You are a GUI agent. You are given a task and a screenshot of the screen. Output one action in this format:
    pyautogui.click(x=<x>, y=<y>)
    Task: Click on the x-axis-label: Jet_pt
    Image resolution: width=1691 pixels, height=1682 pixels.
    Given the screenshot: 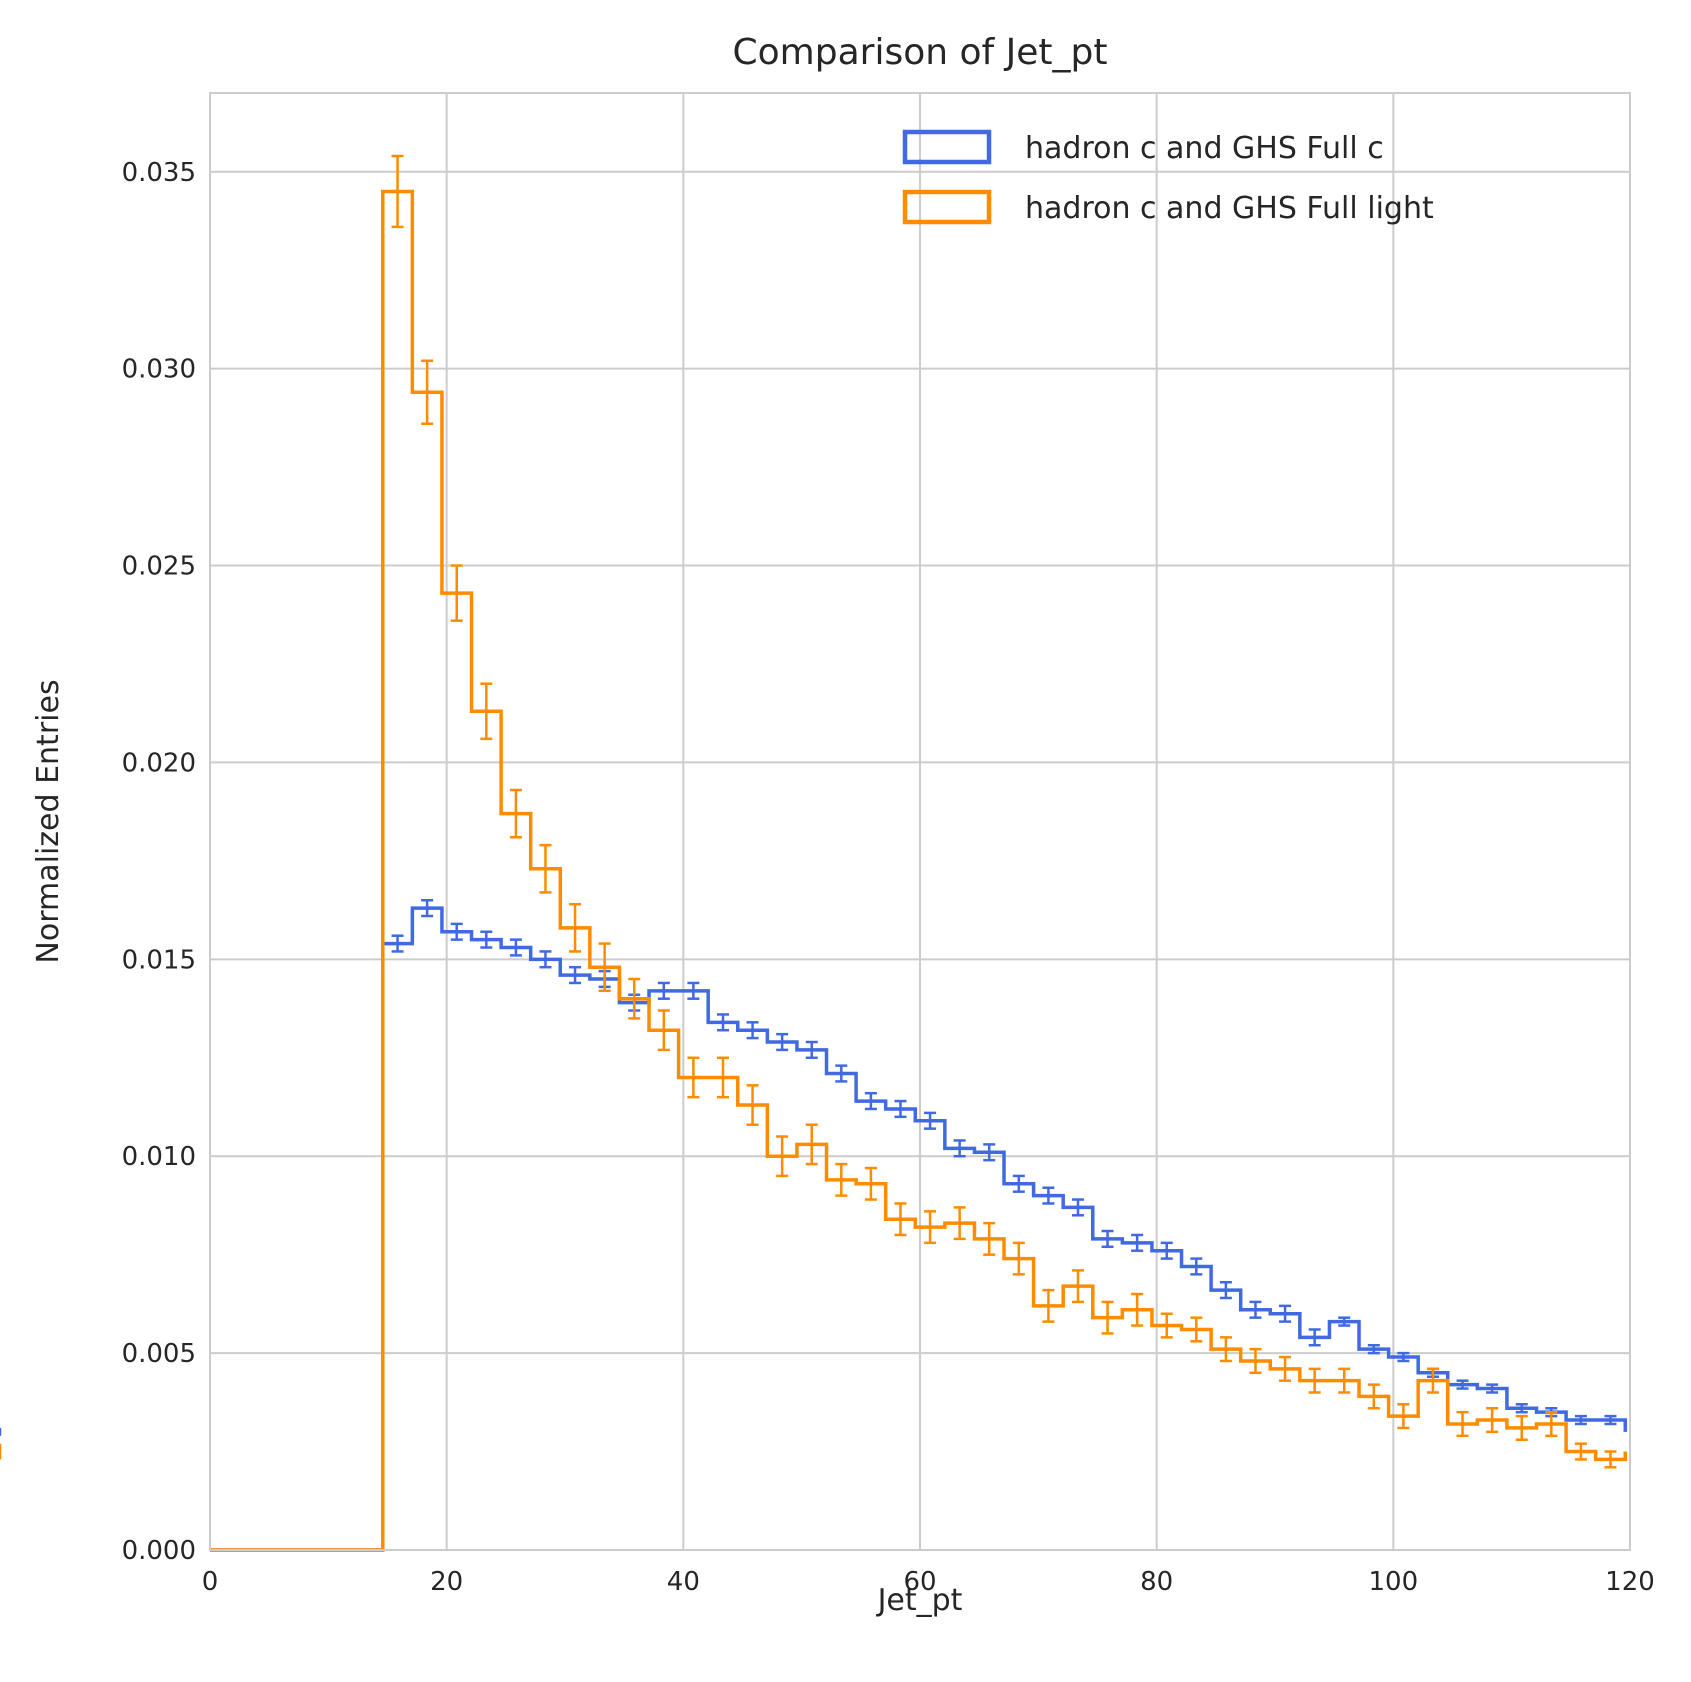 What is the action you would take?
    pyautogui.click(x=919, y=1600)
    